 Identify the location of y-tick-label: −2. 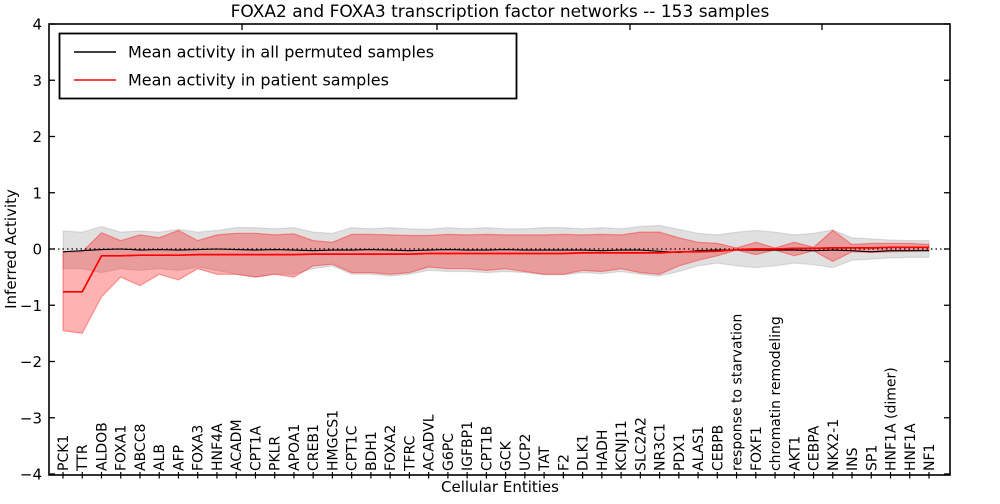
(31, 362).